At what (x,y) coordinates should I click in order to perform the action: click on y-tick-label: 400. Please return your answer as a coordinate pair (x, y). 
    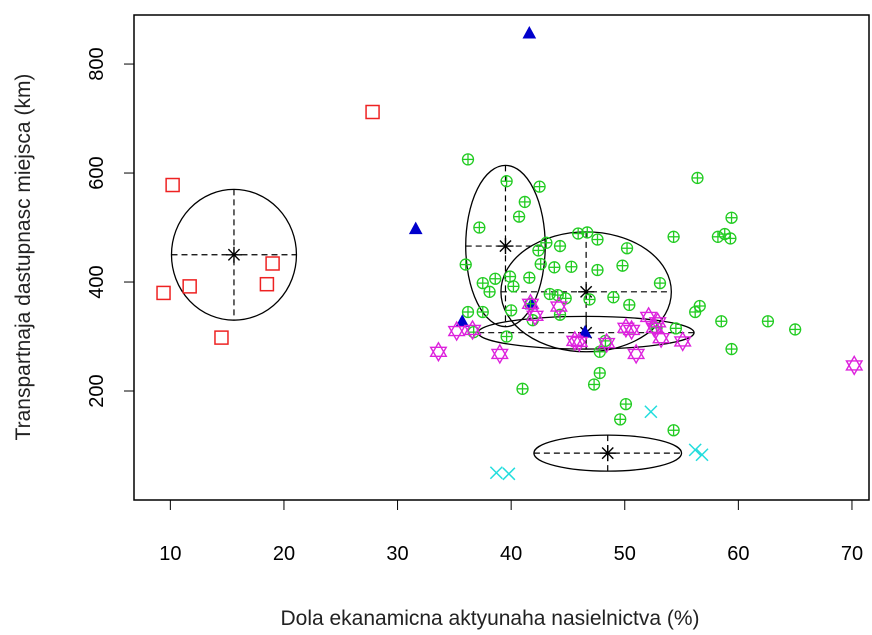
    Looking at the image, I should click on (97, 281).